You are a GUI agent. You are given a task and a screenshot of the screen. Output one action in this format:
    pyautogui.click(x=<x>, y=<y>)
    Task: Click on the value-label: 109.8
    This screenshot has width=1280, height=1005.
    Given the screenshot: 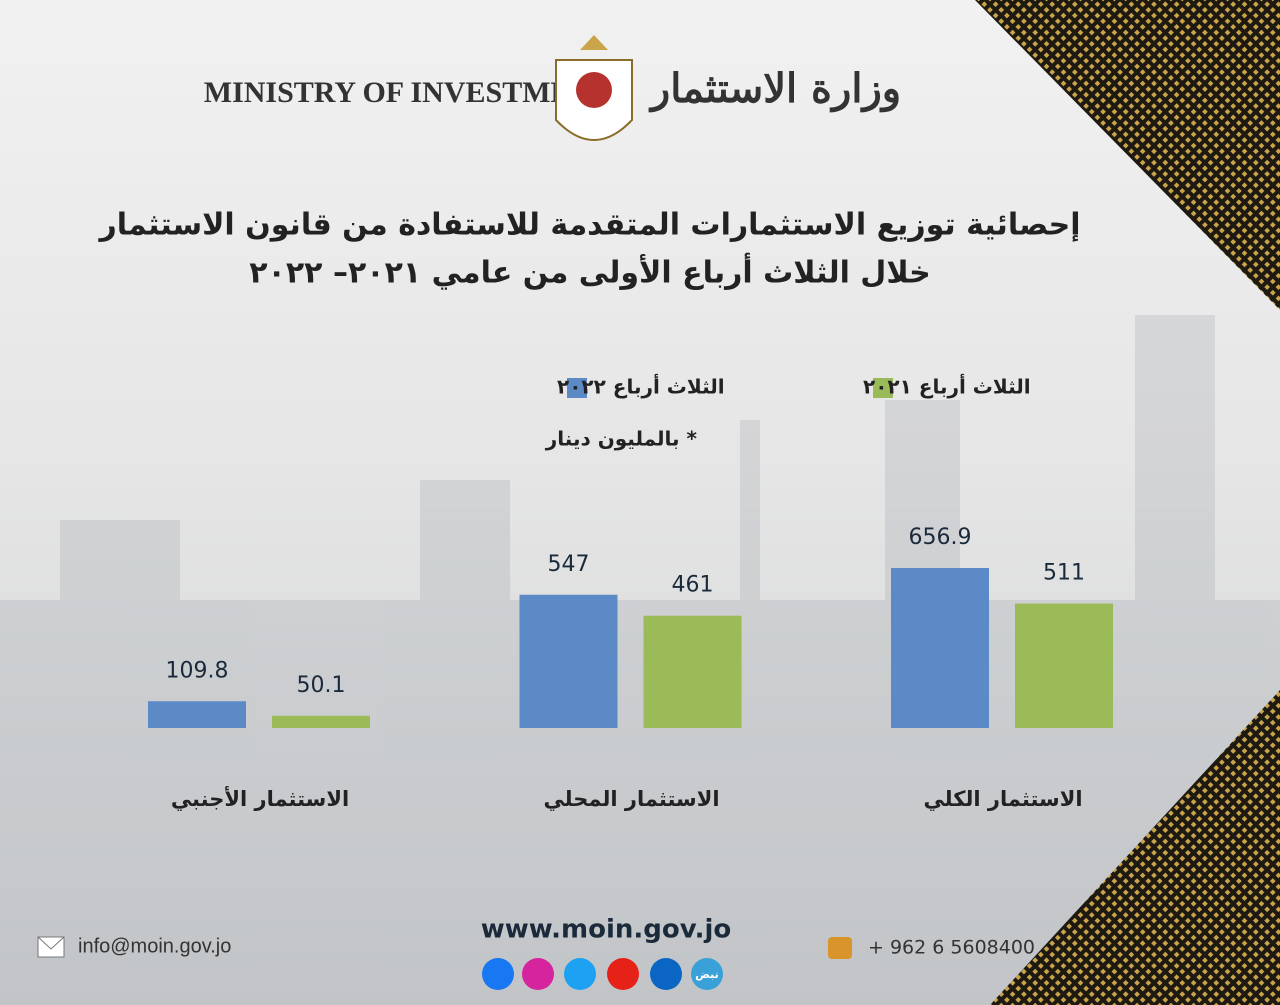 What is the action you would take?
    pyautogui.click(x=197, y=670)
    